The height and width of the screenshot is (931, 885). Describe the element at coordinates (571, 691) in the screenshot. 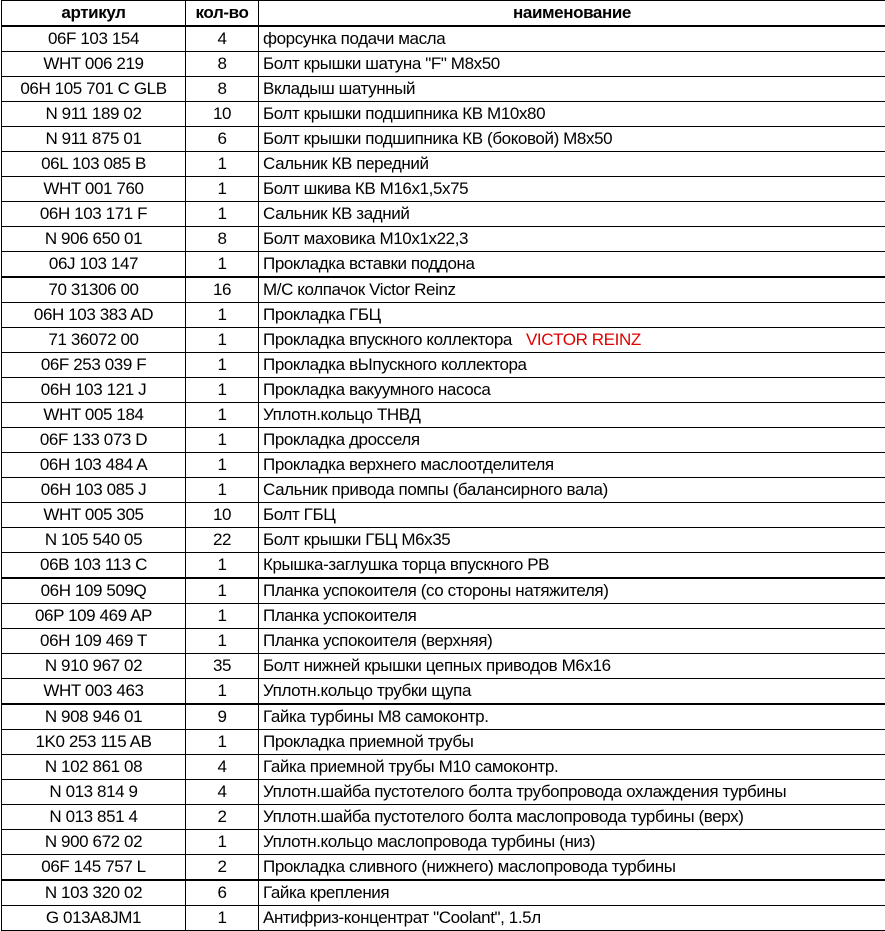

I see `name-cell: Уплотн.кольцо трубки щупа` at that location.